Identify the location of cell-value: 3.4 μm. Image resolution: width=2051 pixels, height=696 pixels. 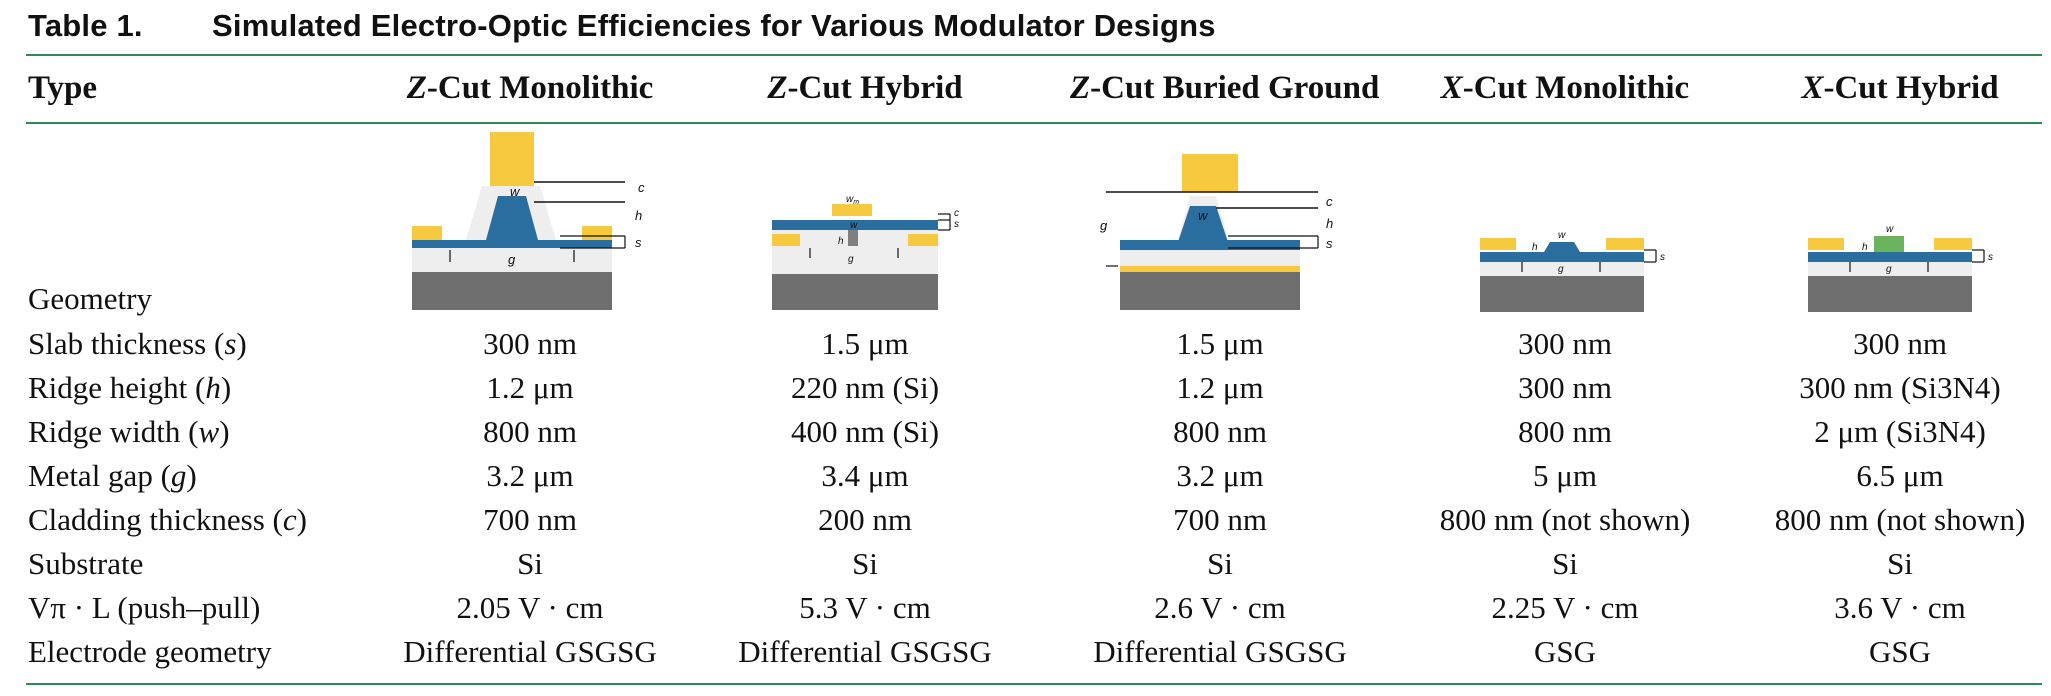
(865, 475).